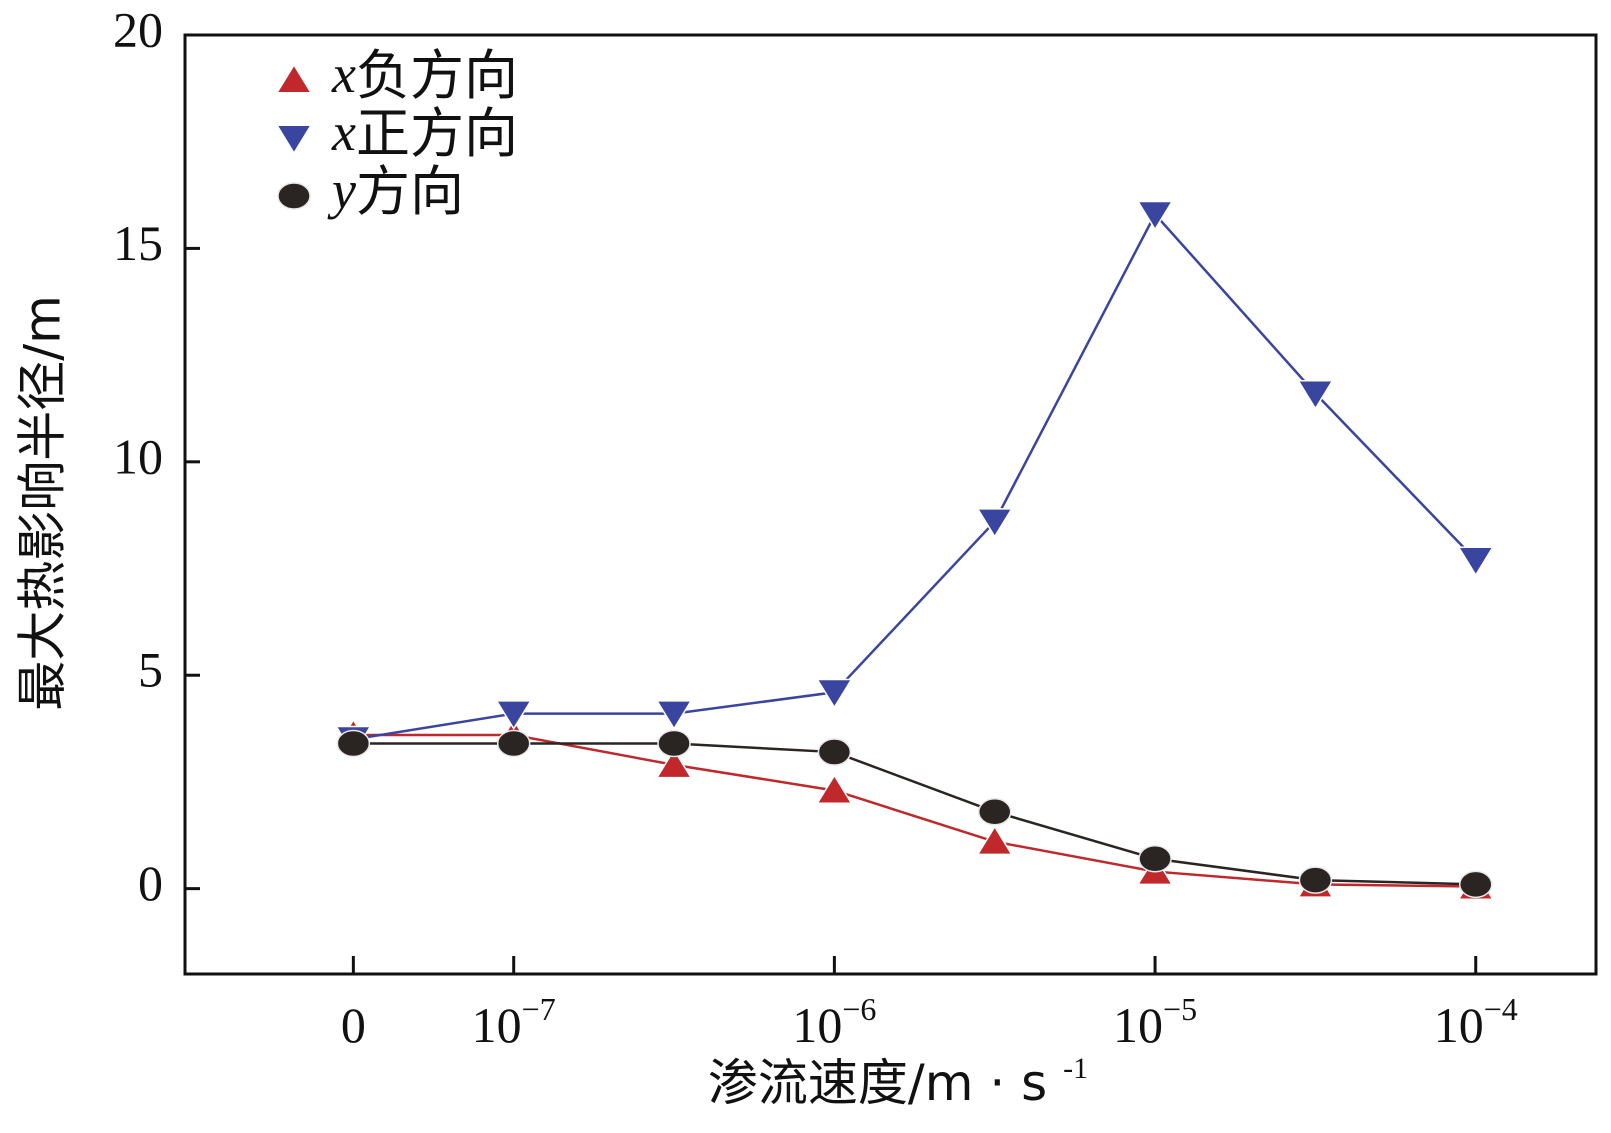 The width and height of the screenshot is (1611, 1133). What do you see at coordinates (929, 1004) in the screenshot?
I see `x-axis: 0 10⁻⁷ 10⁻⁶ 10⁻⁵ 10⁻⁴` at bounding box center [929, 1004].